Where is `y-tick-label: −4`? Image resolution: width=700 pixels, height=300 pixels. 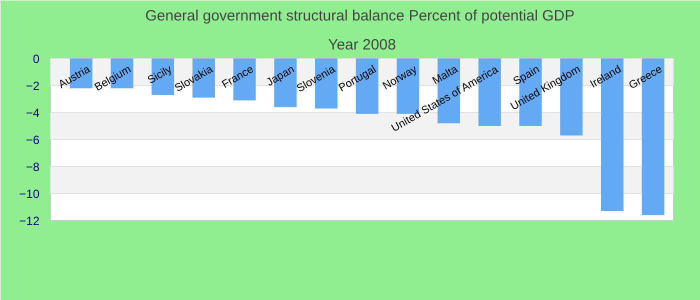 y-tick-label: −4 is located at coordinates (33, 113).